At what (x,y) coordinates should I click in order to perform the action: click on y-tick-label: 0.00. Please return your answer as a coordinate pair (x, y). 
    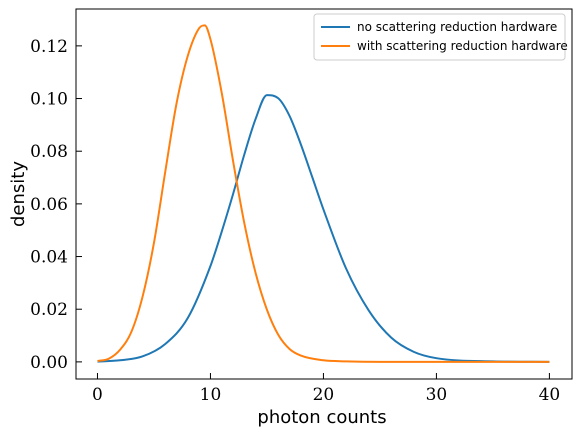
    Looking at the image, I should click on (49, 363).